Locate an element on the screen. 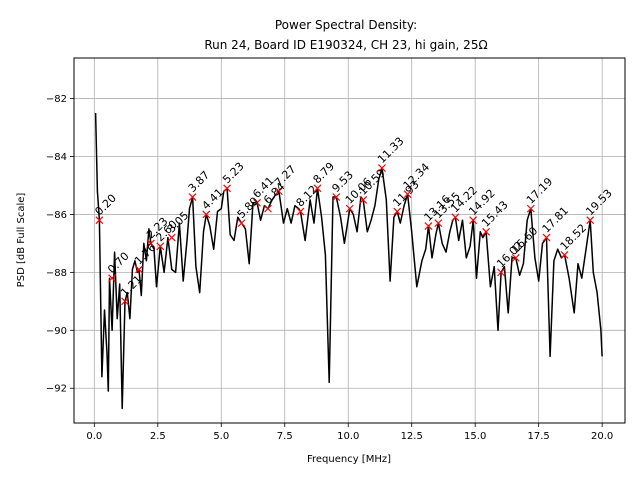  y-axis-label: PSD [dB Full Scale] is located at coordinates (21, 240).